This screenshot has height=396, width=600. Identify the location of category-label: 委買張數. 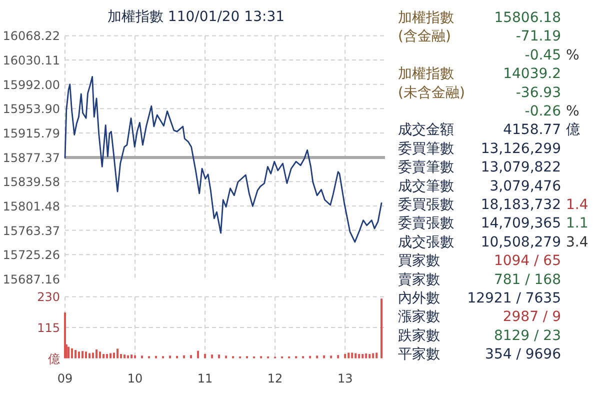
(426, 205).